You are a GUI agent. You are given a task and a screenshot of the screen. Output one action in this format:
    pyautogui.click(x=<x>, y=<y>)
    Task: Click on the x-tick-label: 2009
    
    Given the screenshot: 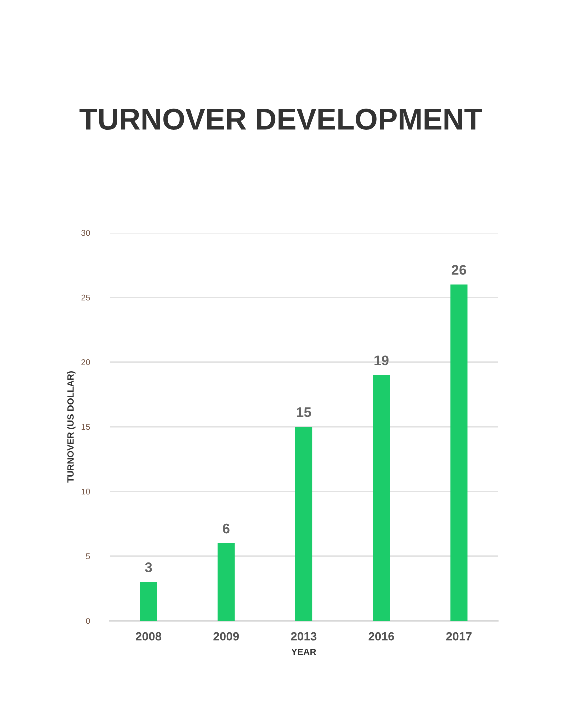 What is the action you would take?
    pyautogui.click(x=227, y=636)
    